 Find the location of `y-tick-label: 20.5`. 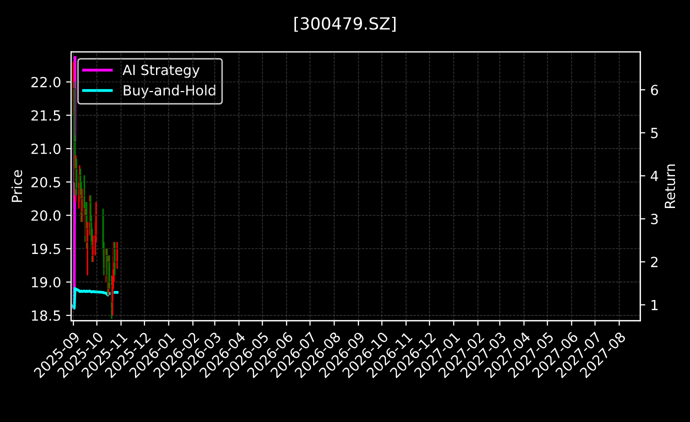

y-tick-label: 20.5 is located at coordinates (45, 182).